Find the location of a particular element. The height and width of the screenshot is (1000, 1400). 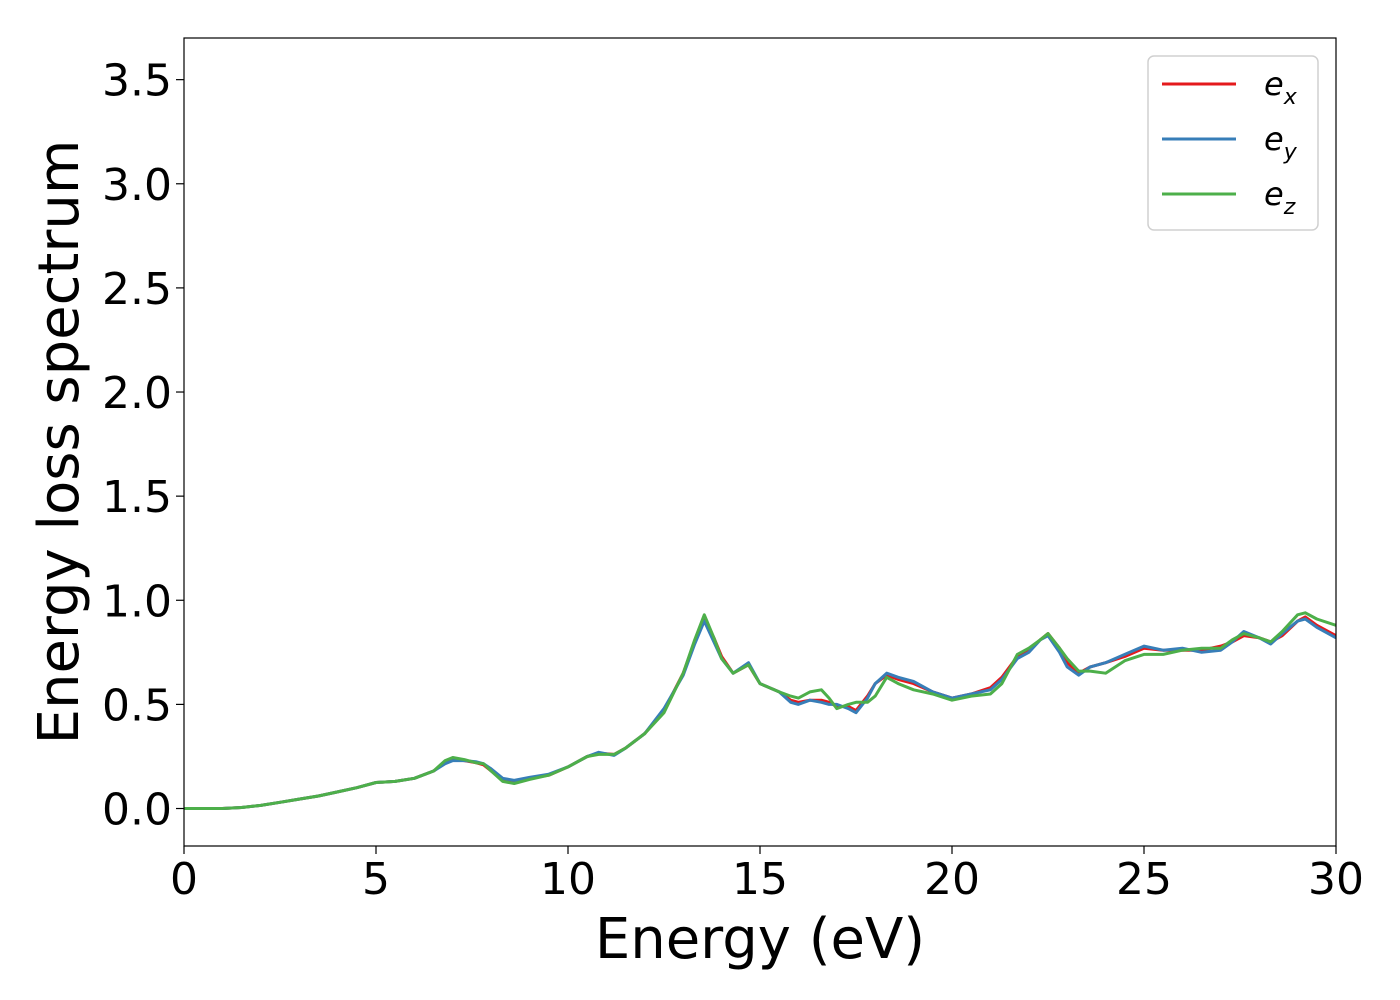

legend-label-y: ey is located at coordinates (1281, 142).